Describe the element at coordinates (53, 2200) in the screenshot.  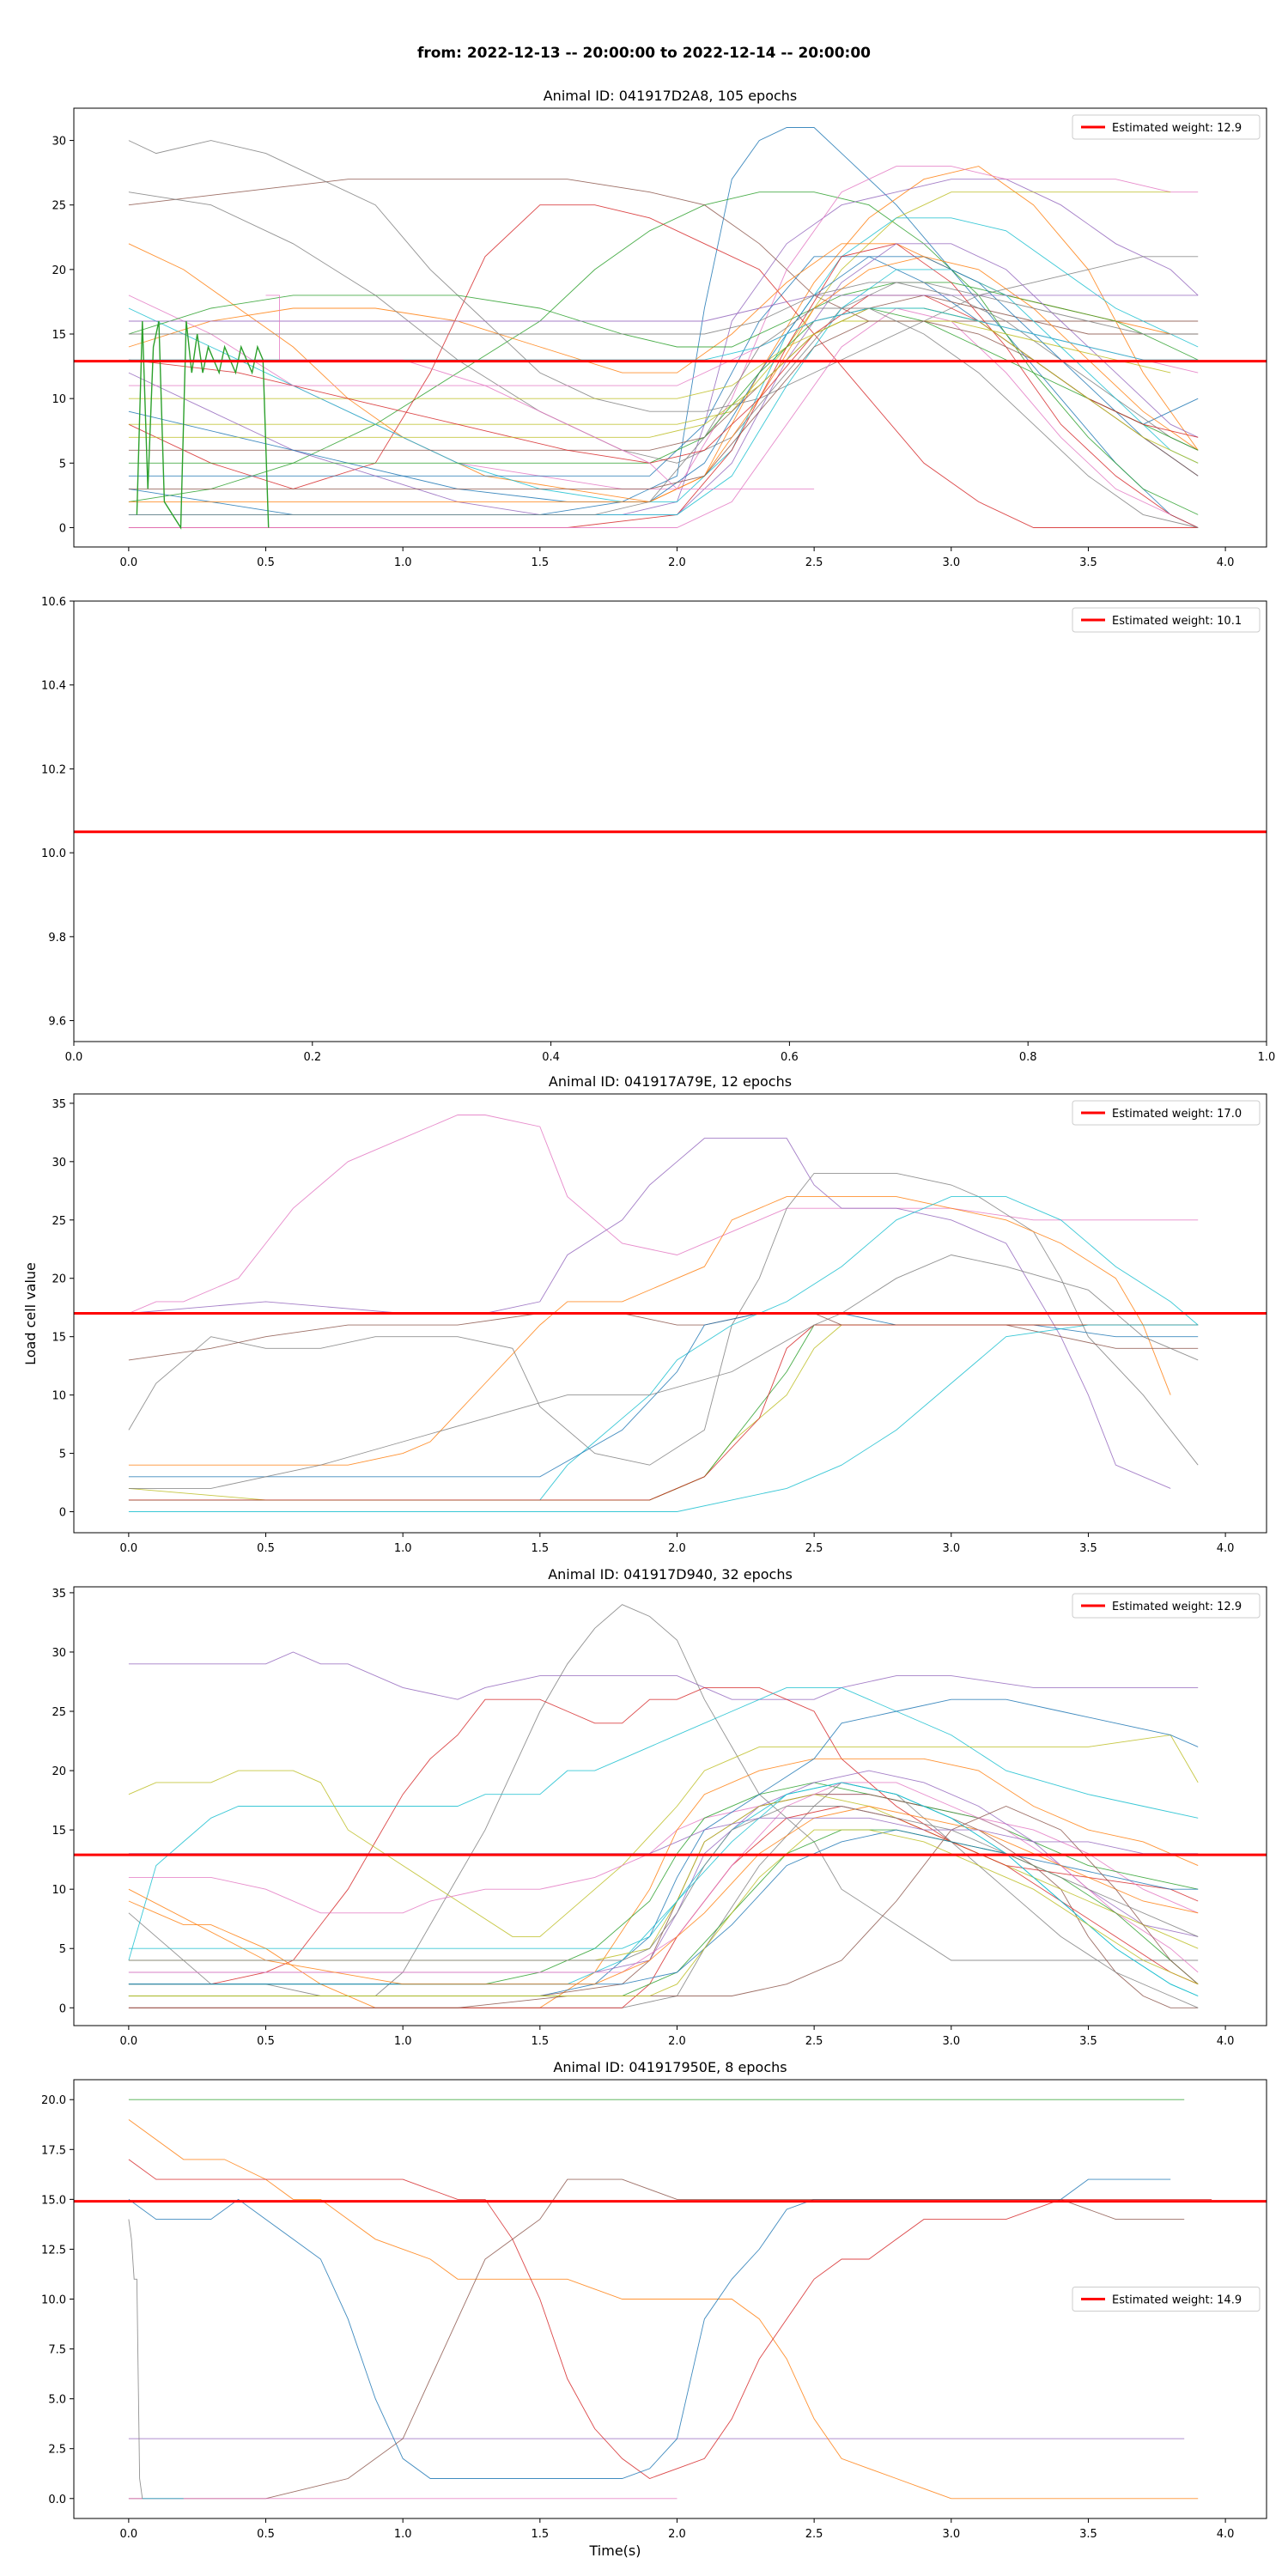
I see `y-tick-label: 15.0` at that location.